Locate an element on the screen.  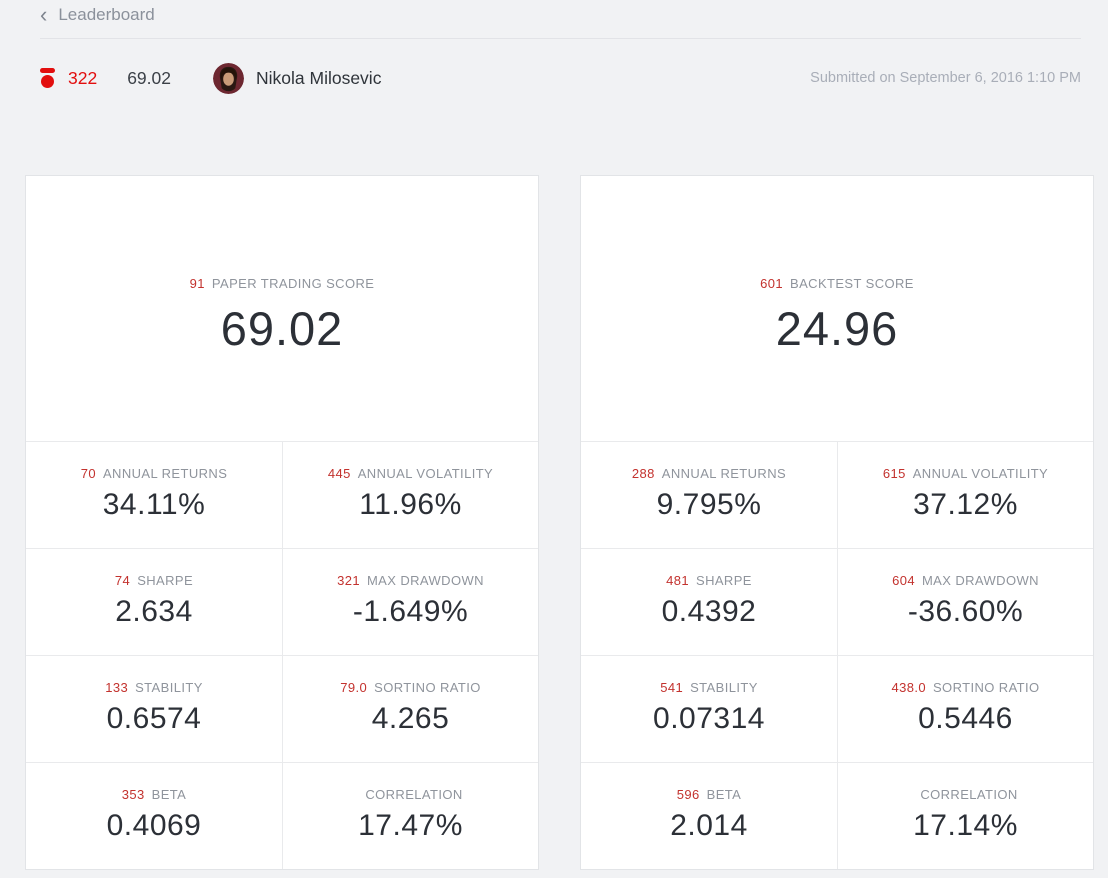
metric-rank: 133 is located at coordinates (117, 687).